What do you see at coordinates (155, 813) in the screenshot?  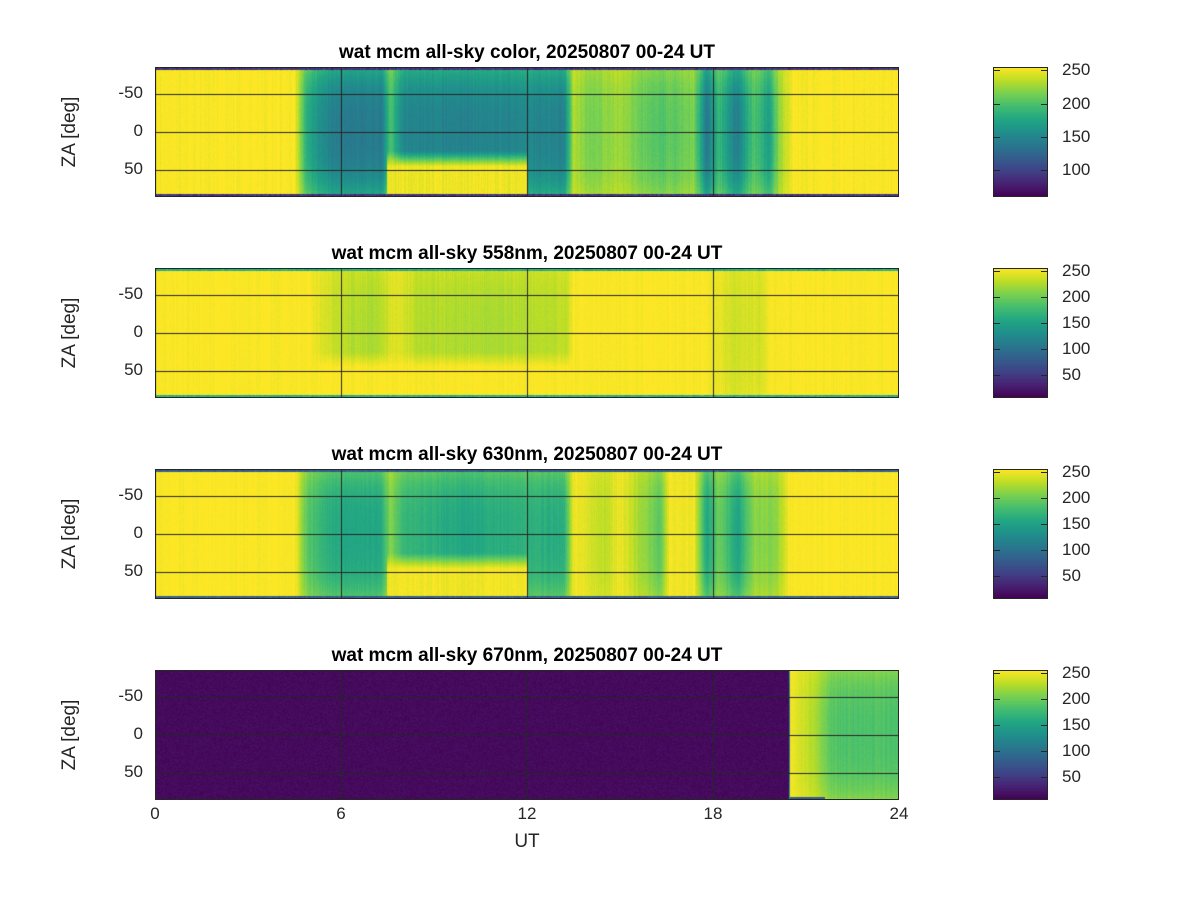 I see `x-tick-label: 0` at bounding box center [155, 813].